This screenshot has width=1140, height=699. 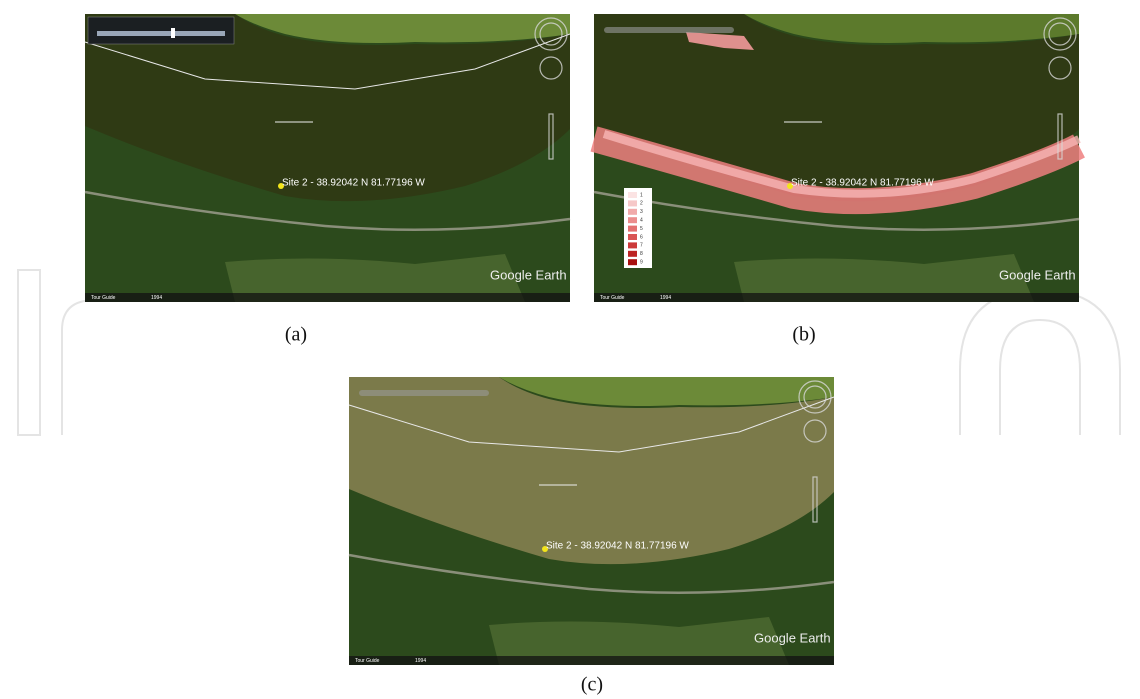 I want to click on legend-label: 1, so click(x=641, y=195).